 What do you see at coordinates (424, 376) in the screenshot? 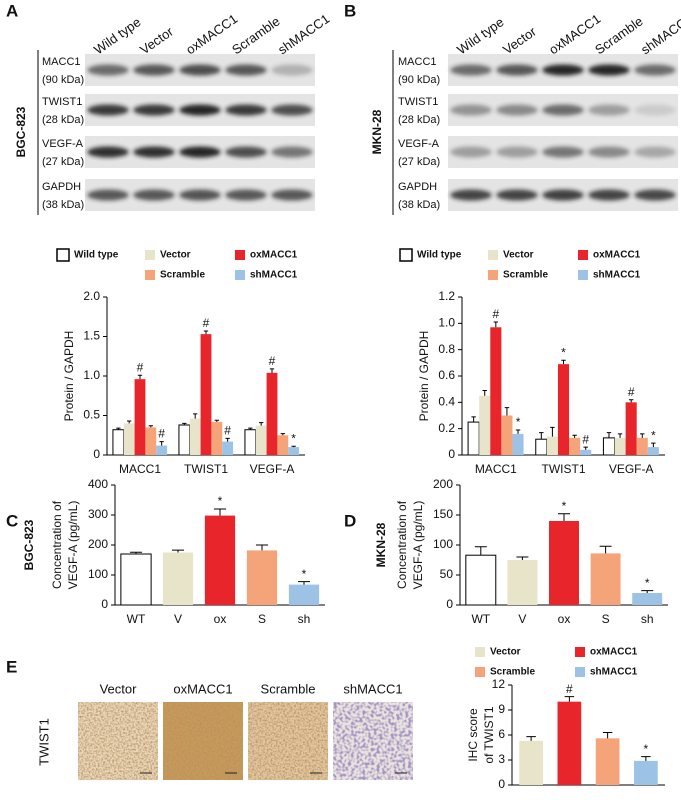
I see `y-axis-label: Protein / GAPDH` at bounding box center [424, 376].